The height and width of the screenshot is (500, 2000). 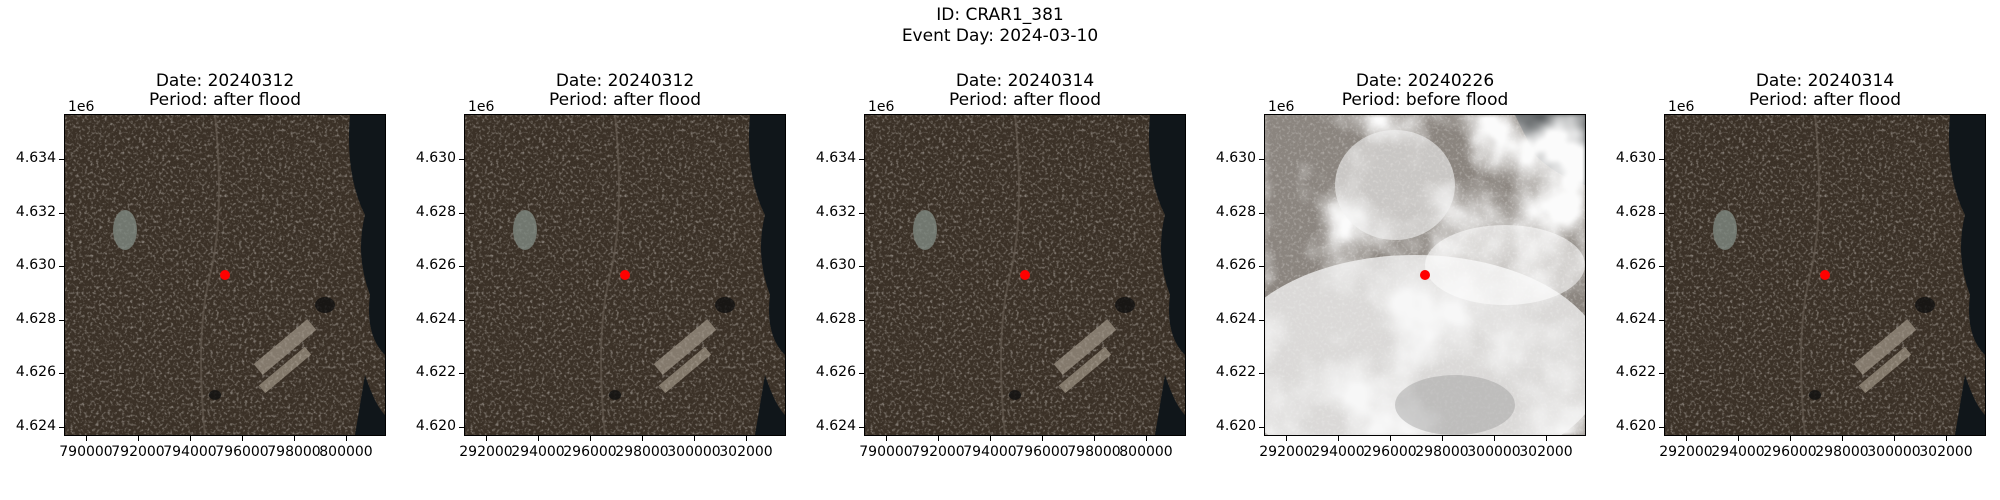 What do you see at coordinates (1000, 15) in the screenshot?
I see `figure-id: ID: CRAR1_381` at bounding box center [1000, 15].